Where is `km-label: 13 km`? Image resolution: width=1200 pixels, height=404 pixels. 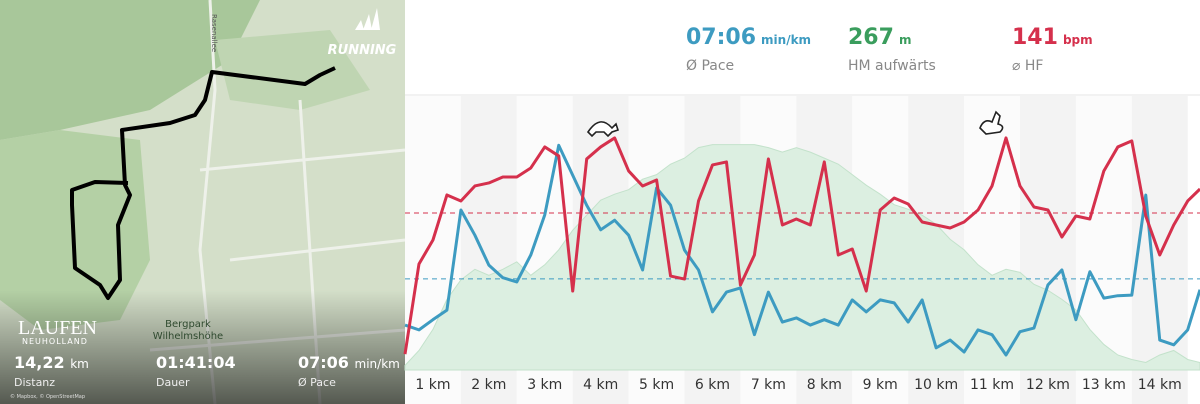 km-label: 13 km is located at coordinates (1104, 385).